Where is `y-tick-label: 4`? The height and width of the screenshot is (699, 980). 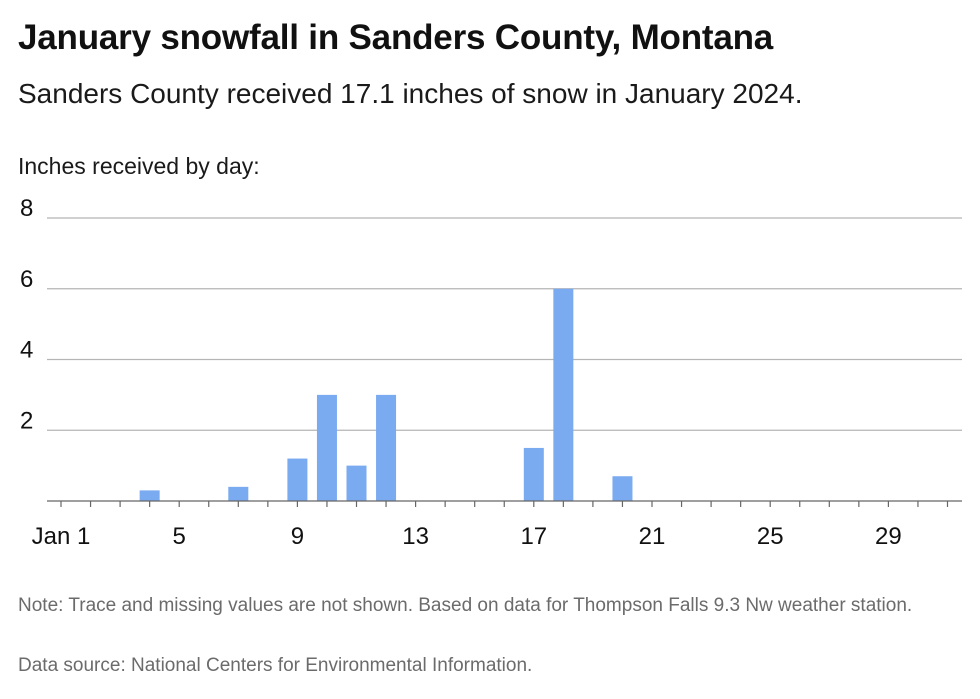
y-tick-label: 4 is located at coordinates (26, 350).